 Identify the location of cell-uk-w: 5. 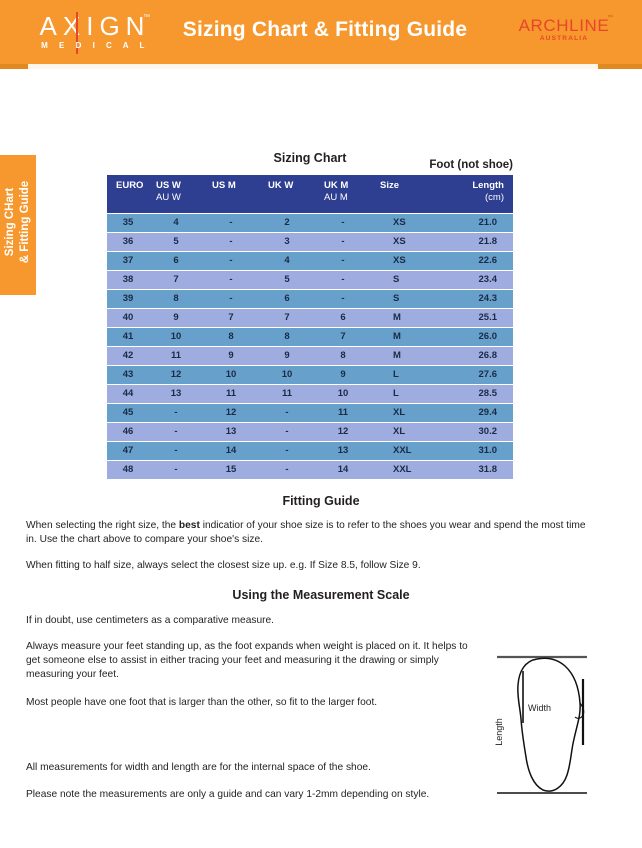
(287, 279).